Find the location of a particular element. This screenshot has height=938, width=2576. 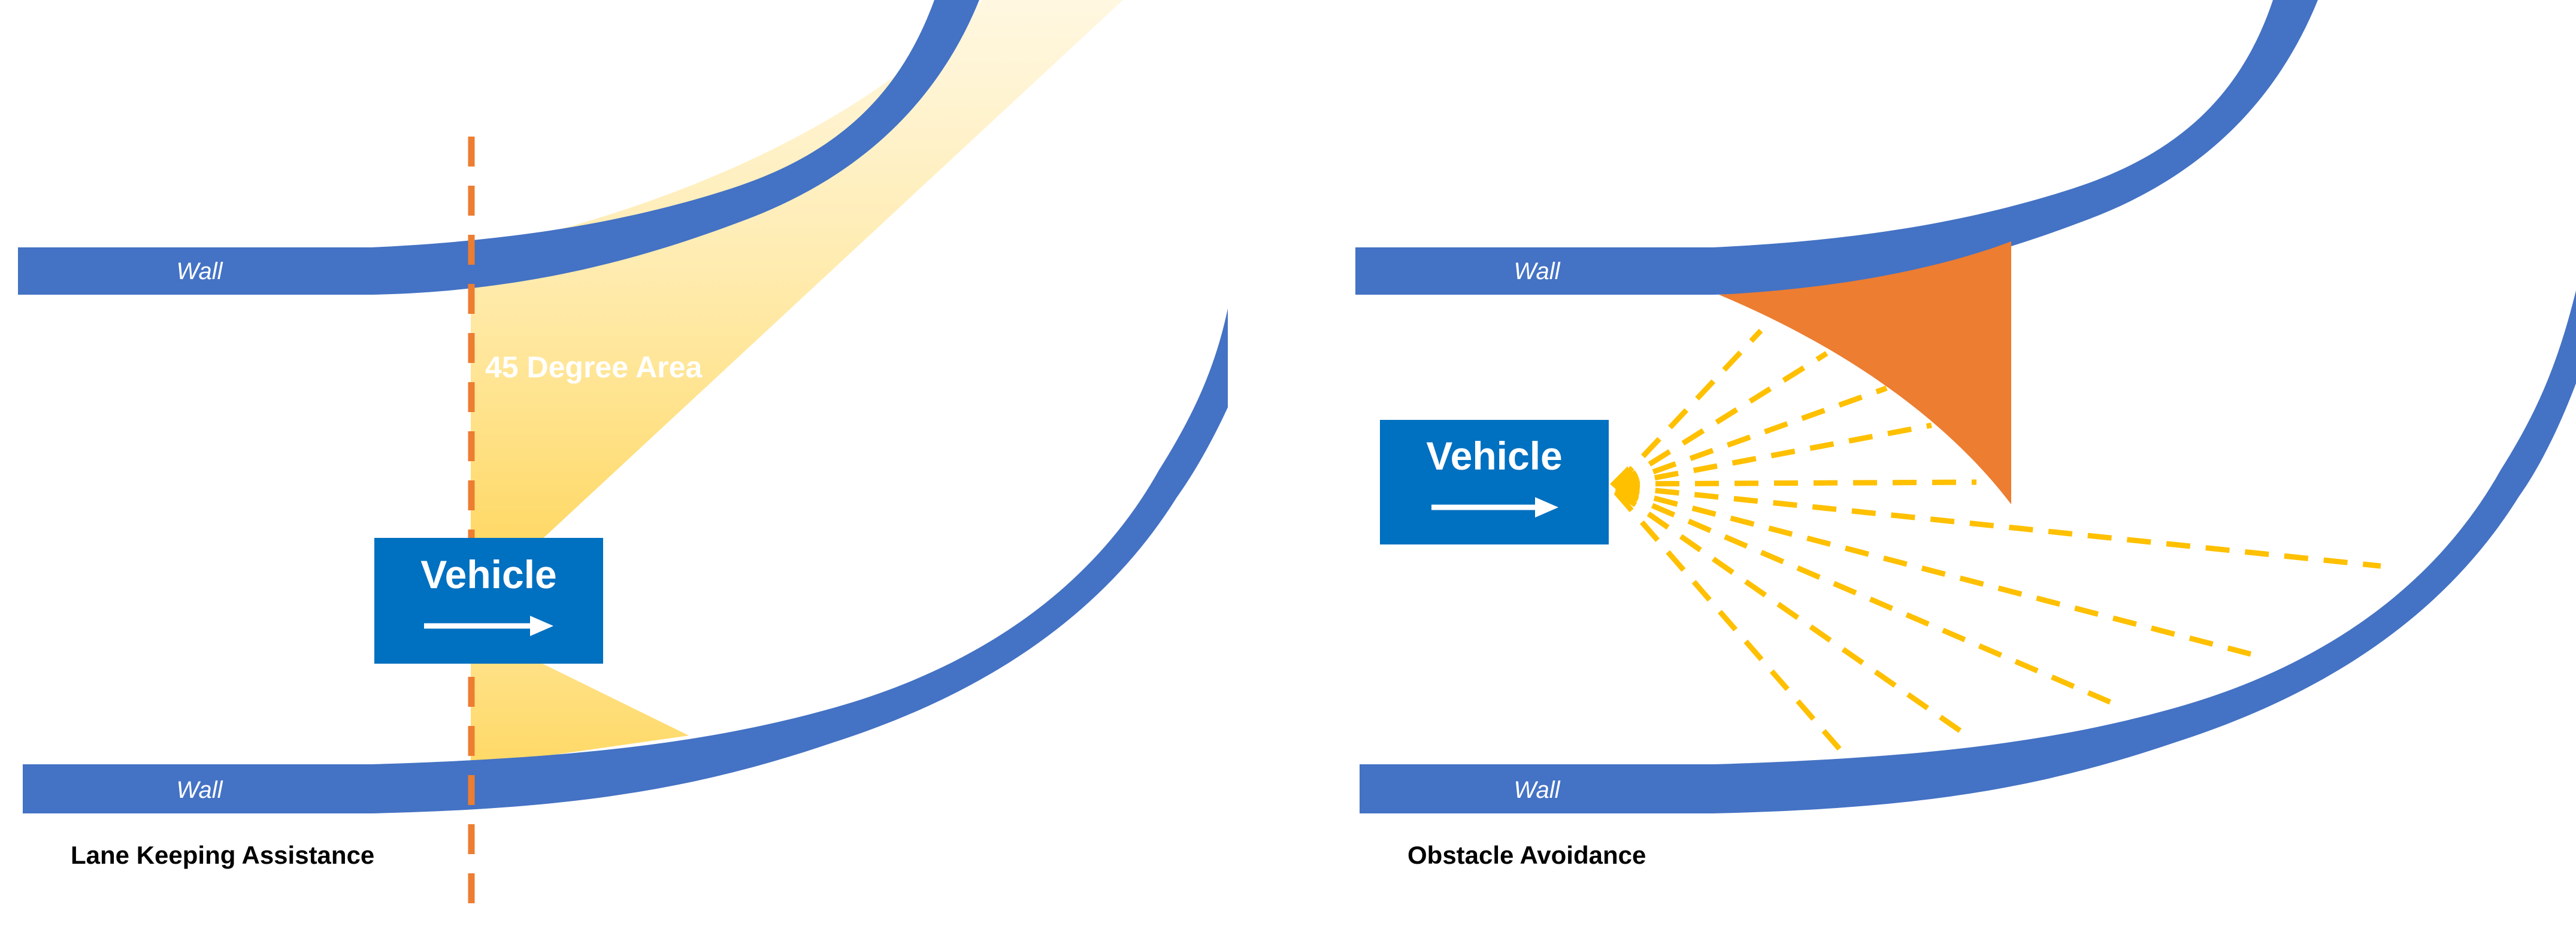

forty-five-degree-area is located at coordinates (580, 509).